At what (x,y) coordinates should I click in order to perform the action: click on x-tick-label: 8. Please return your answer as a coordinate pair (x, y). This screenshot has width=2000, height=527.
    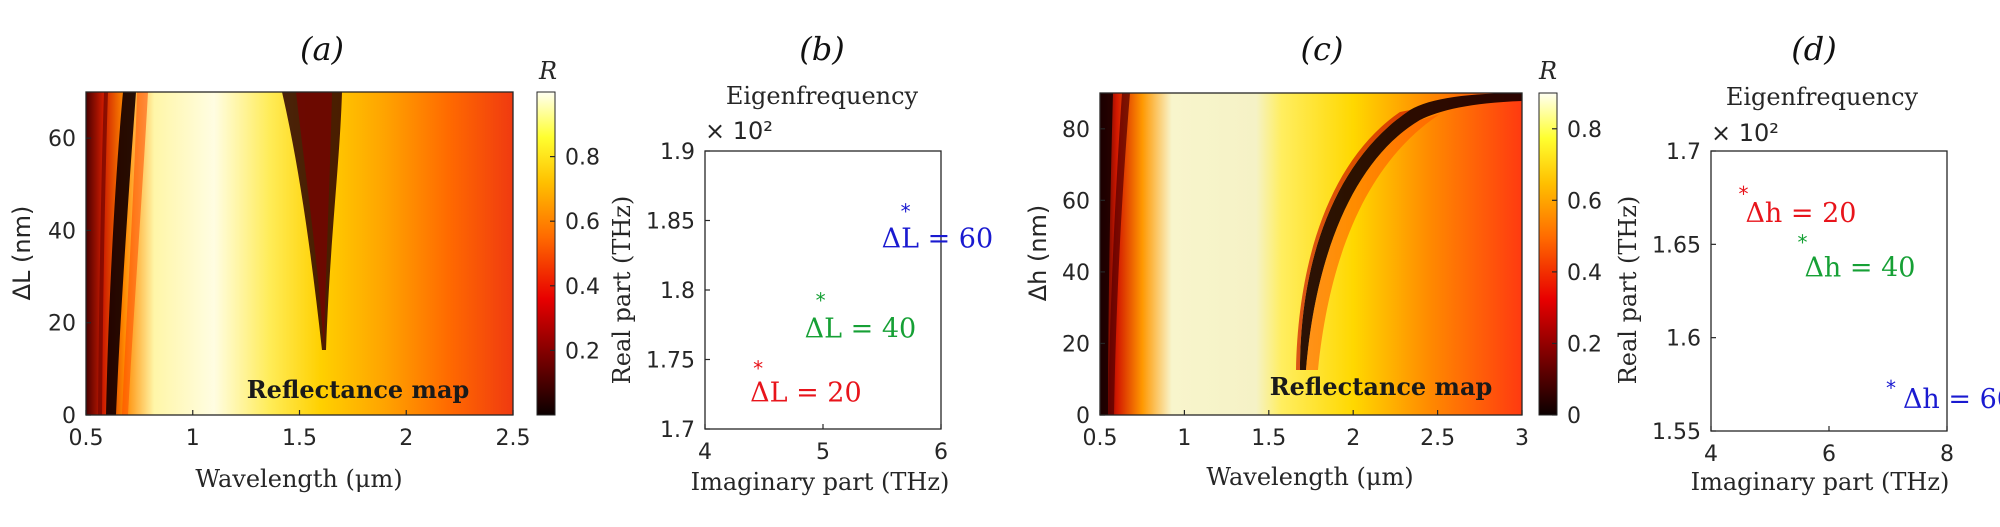
    Looking at the image, I should click on (1947, 454).